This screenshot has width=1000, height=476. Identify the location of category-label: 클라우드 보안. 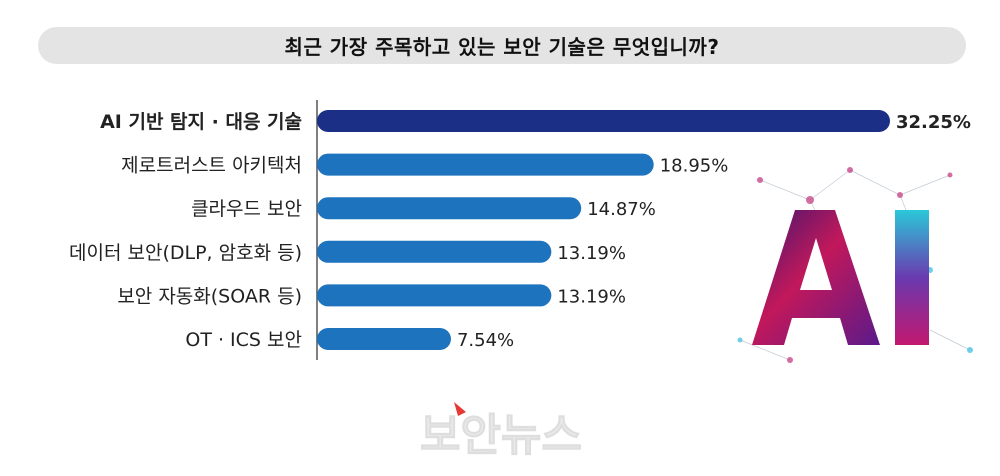
(246, 209).